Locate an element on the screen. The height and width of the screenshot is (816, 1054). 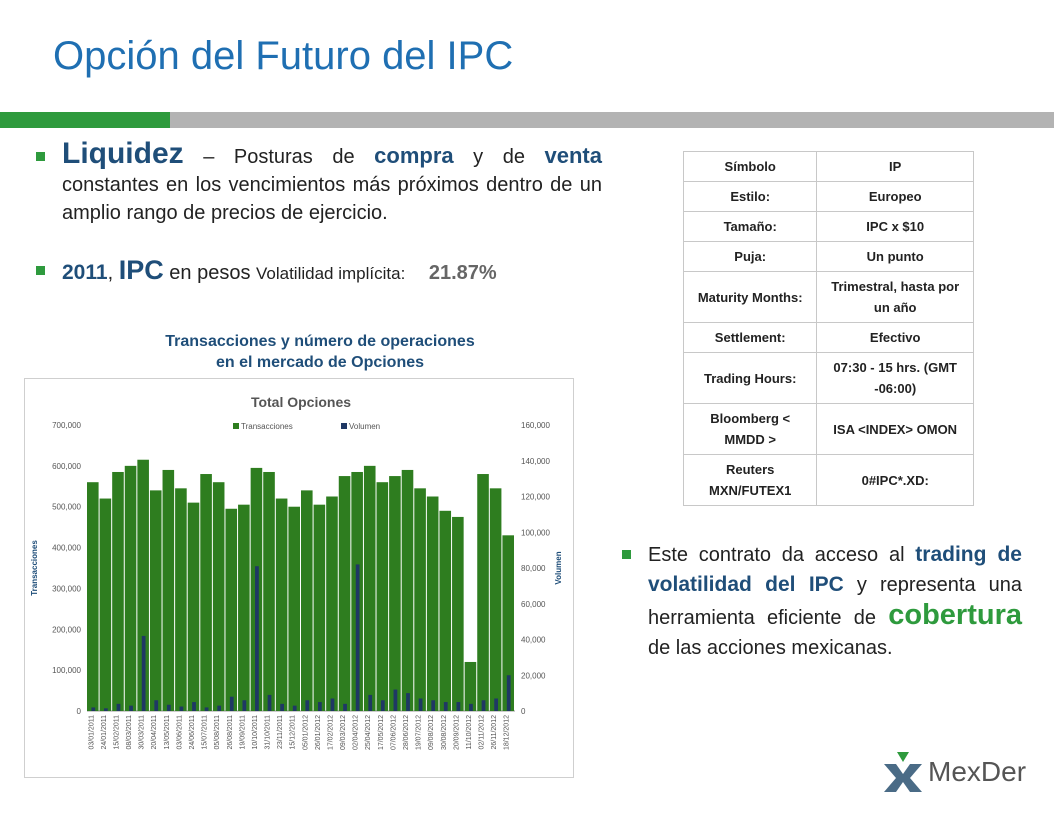
y-right-tick: 60,000 is located at coordinates (533, 604).